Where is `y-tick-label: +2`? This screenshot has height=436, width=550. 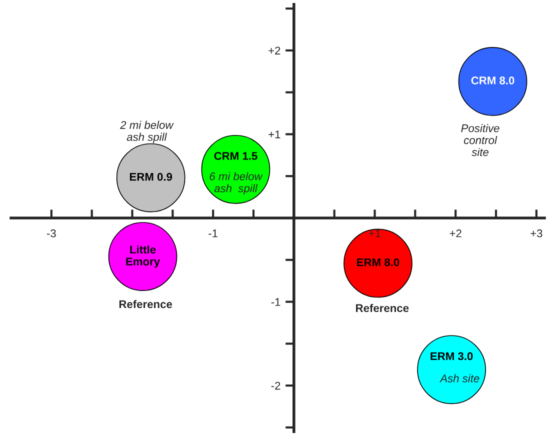
y-tick-label: +2 is located at coordinates (274, 50).